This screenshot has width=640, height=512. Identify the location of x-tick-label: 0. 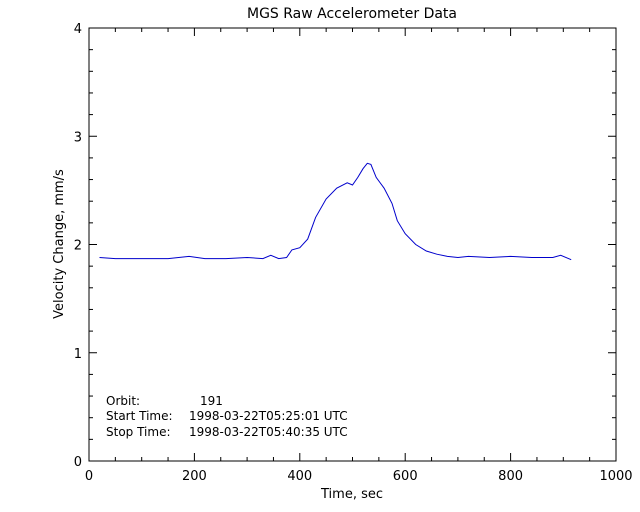
(89, 476).